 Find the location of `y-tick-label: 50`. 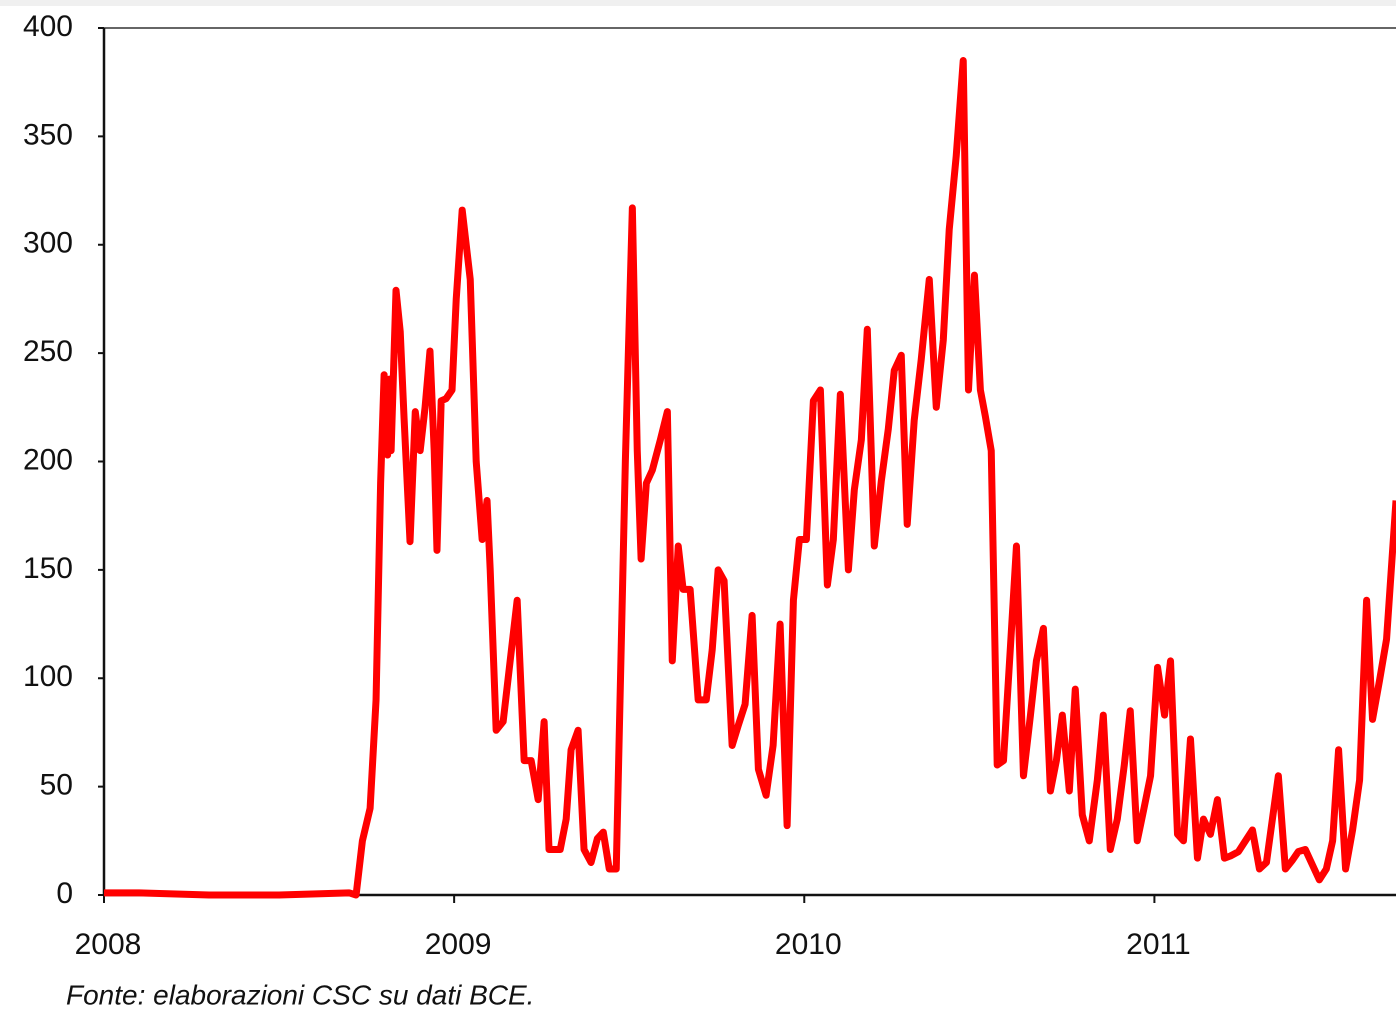

y-tick-label: 50 is located at coordinates (56, 785).